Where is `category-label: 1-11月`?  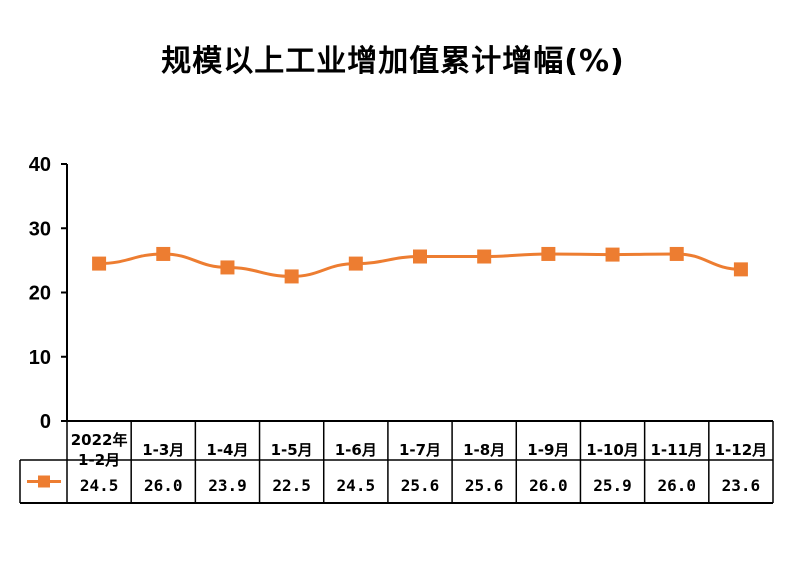
category-label: 1-11月 is located at coordinates (676, 450).